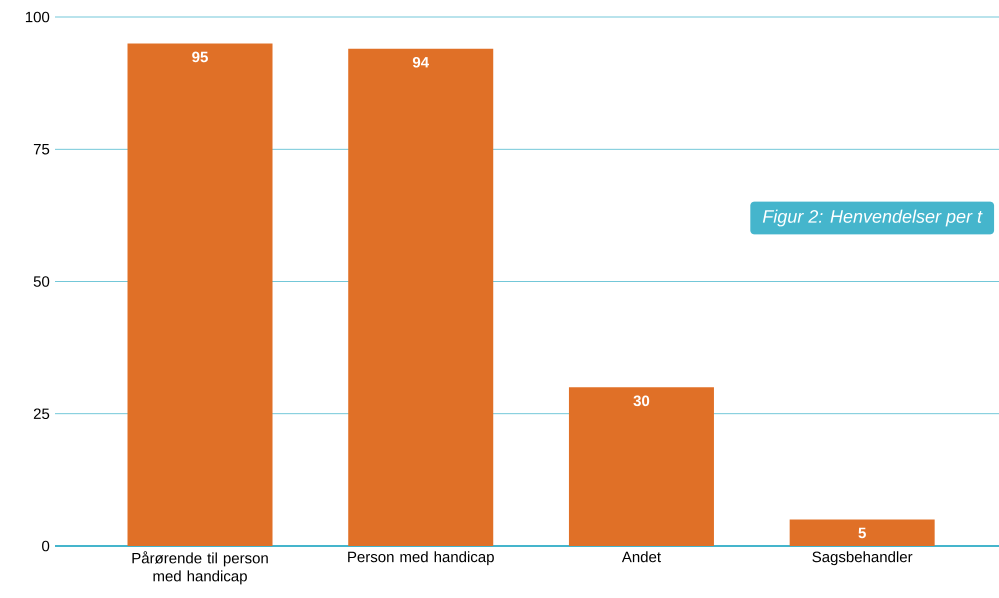 The height and width of the screenshot is (598, 999). What do you see at coordinates (862, 558) in the screenshot?
I see `x-tick-label: Sagsbehandler` at bounding box center [862, 558].